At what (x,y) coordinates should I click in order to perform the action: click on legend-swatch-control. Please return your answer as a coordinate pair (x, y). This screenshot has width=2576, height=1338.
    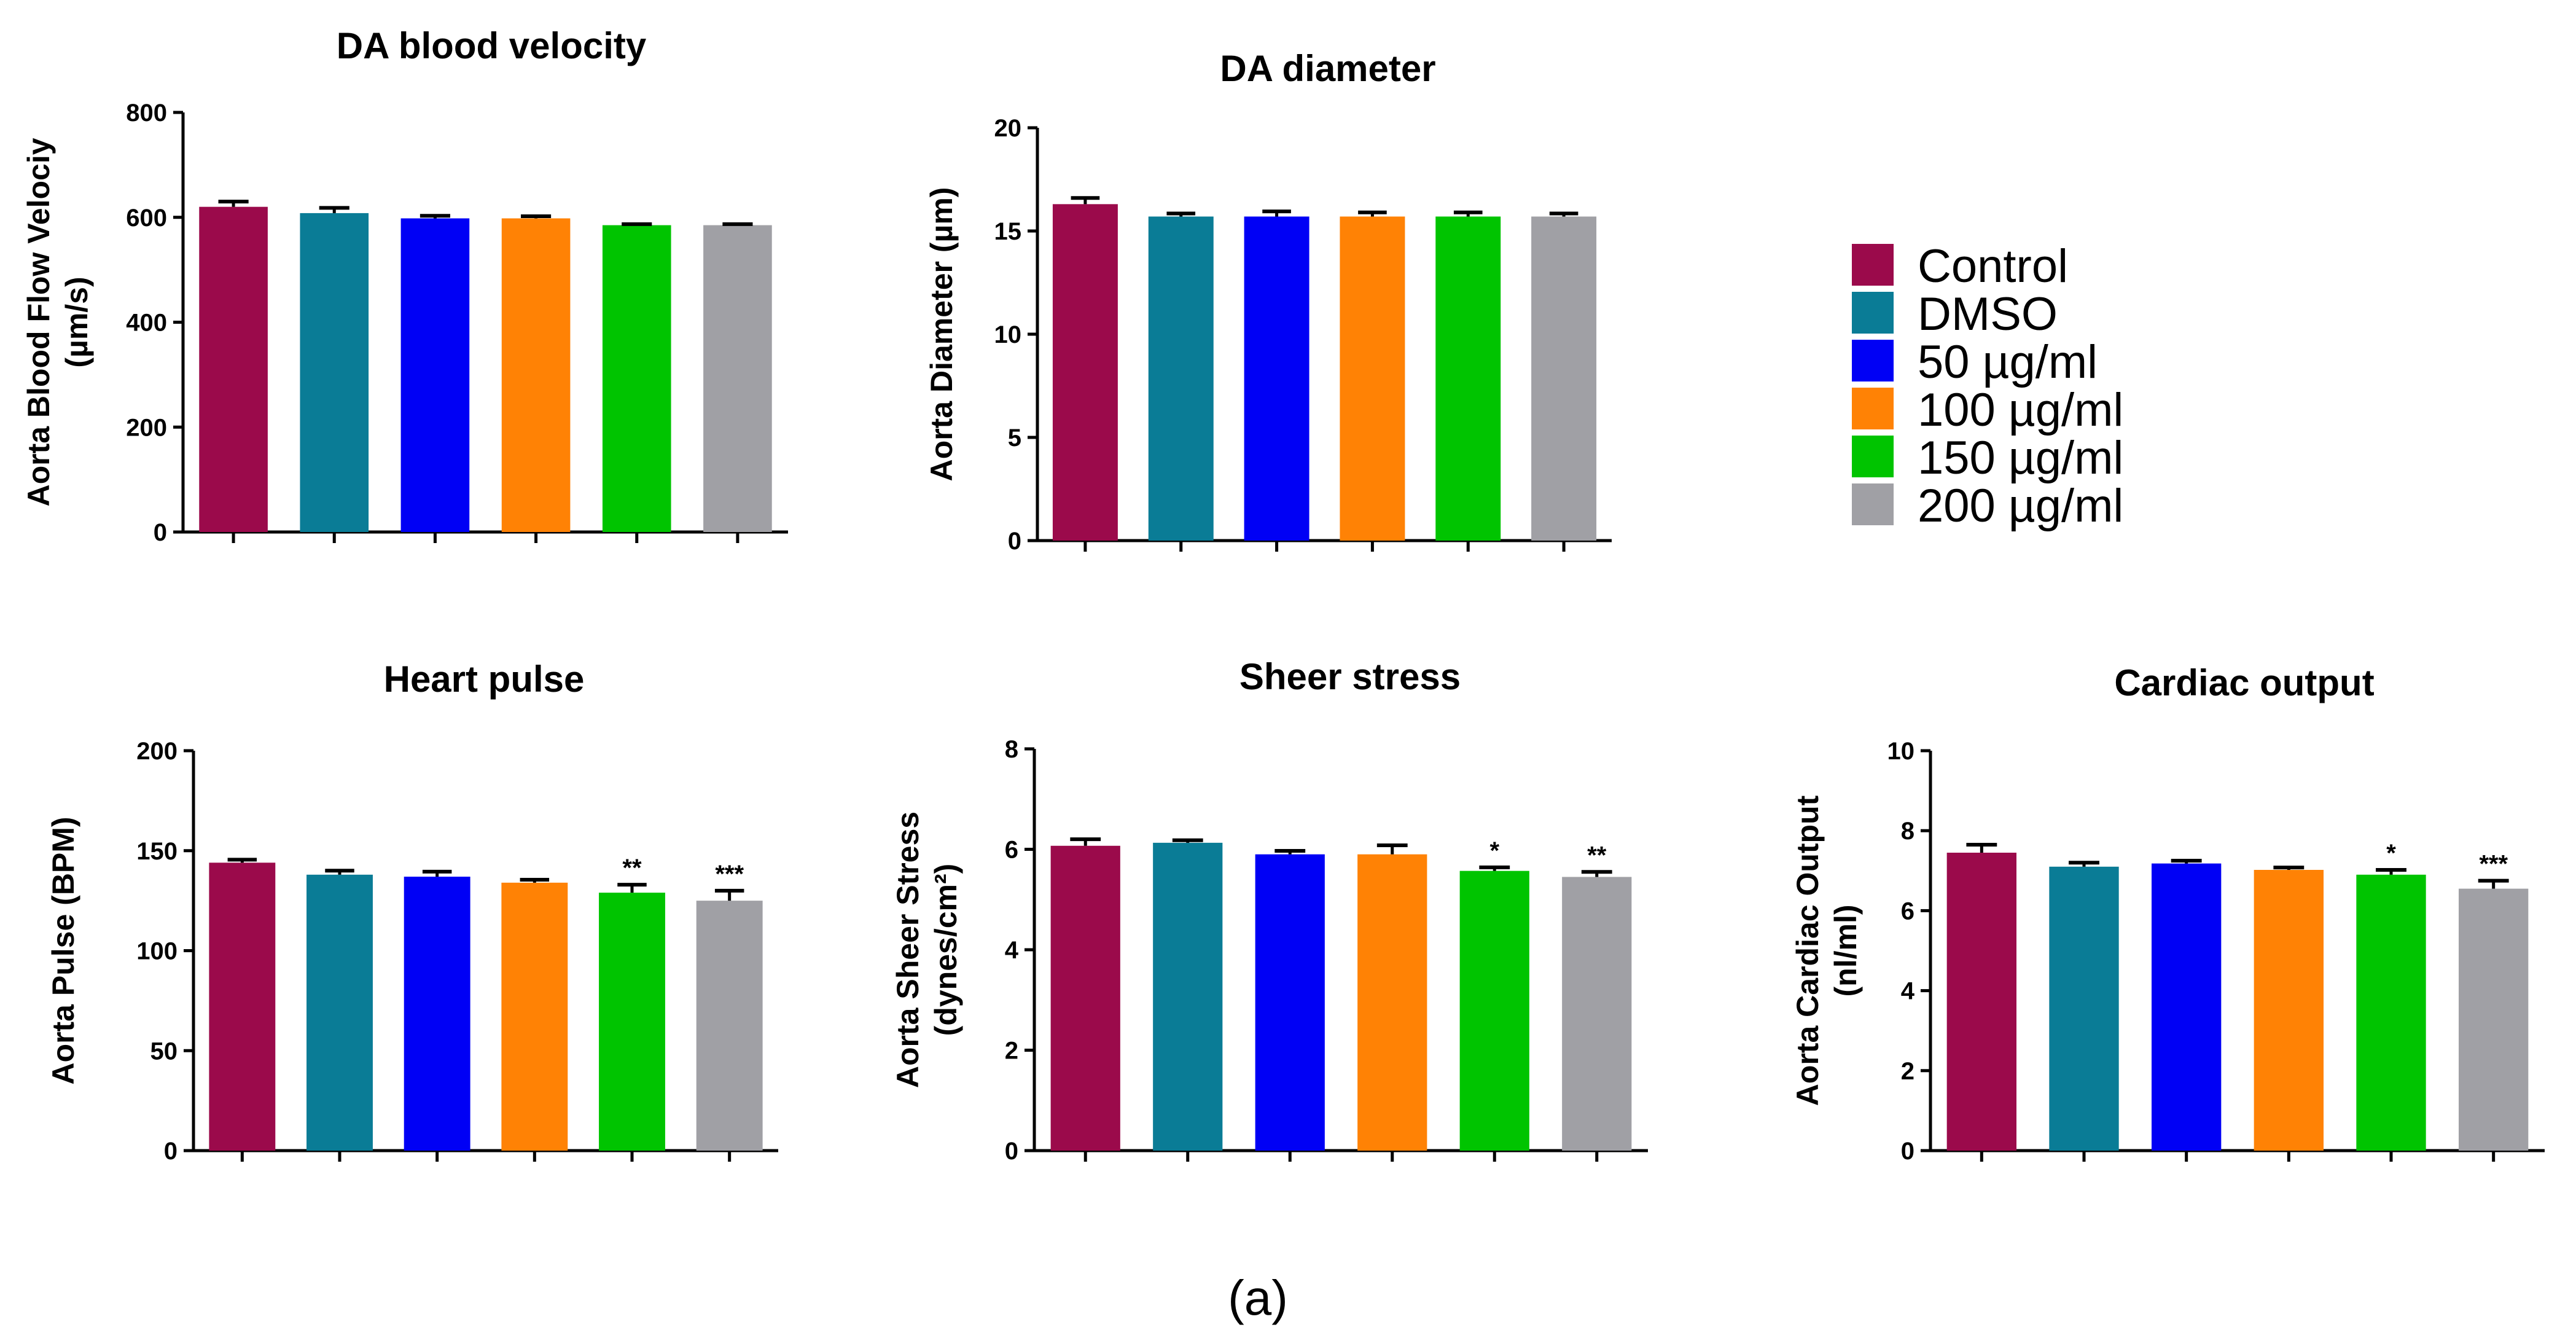
    Looking at the image, I should click on (1873, 265).